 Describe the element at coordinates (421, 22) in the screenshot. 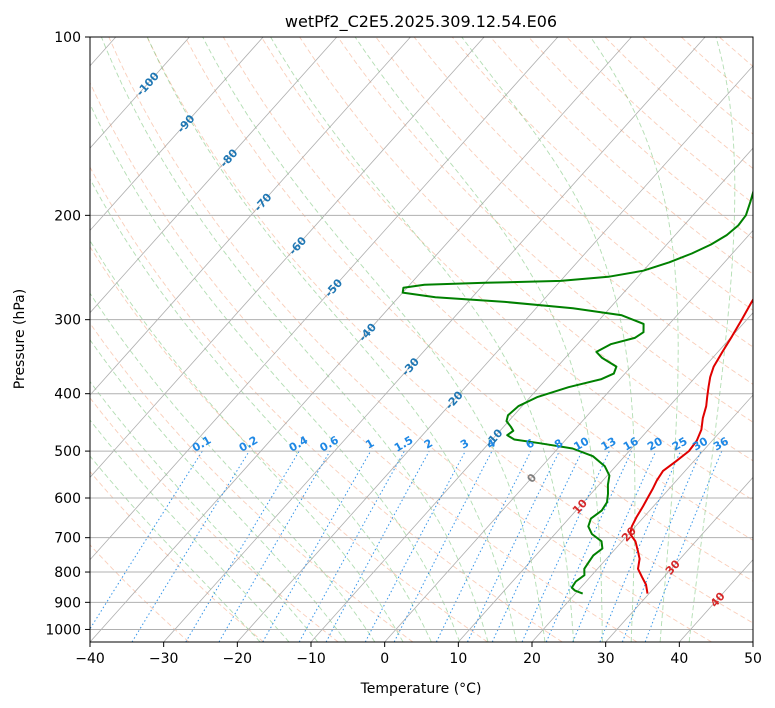

I see `chart-title: wetPf2_C2E5.2025.309.12.54.E06` at that location.